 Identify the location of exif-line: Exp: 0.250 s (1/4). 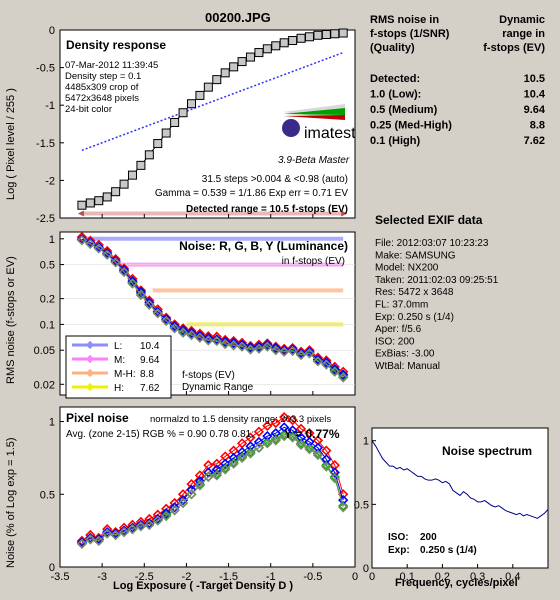
(414, 317).